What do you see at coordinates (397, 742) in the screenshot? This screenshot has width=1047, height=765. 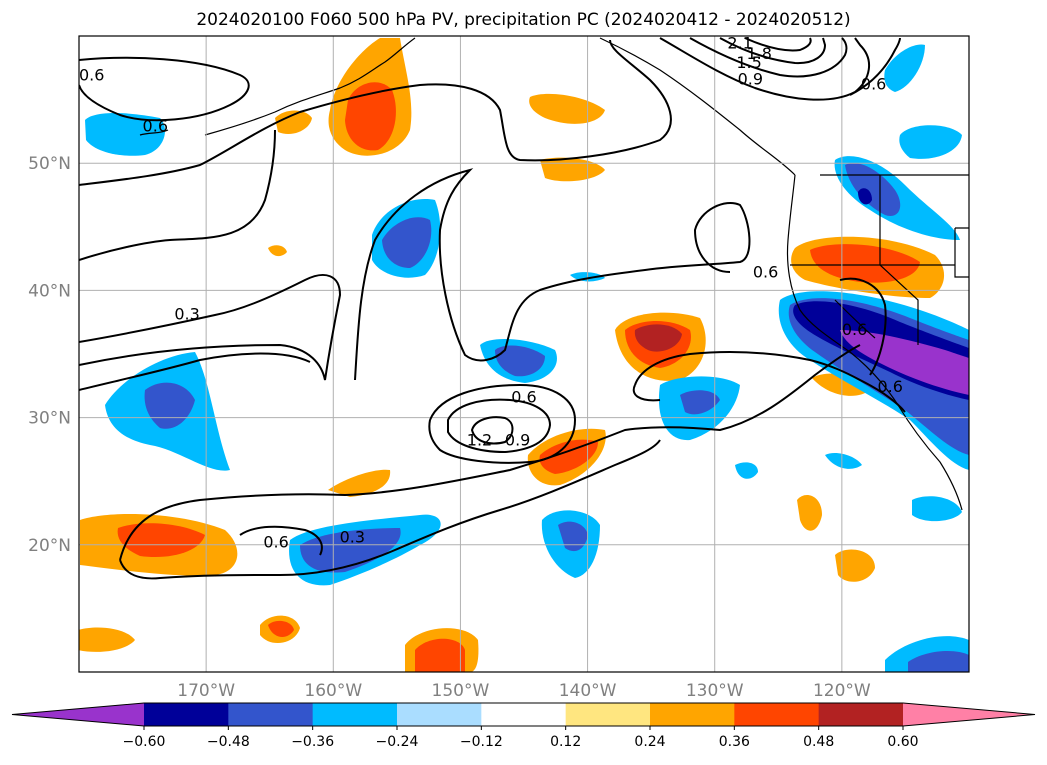 I see `colorbar-tick-label: −0.24` at bounding box center [397, 742].